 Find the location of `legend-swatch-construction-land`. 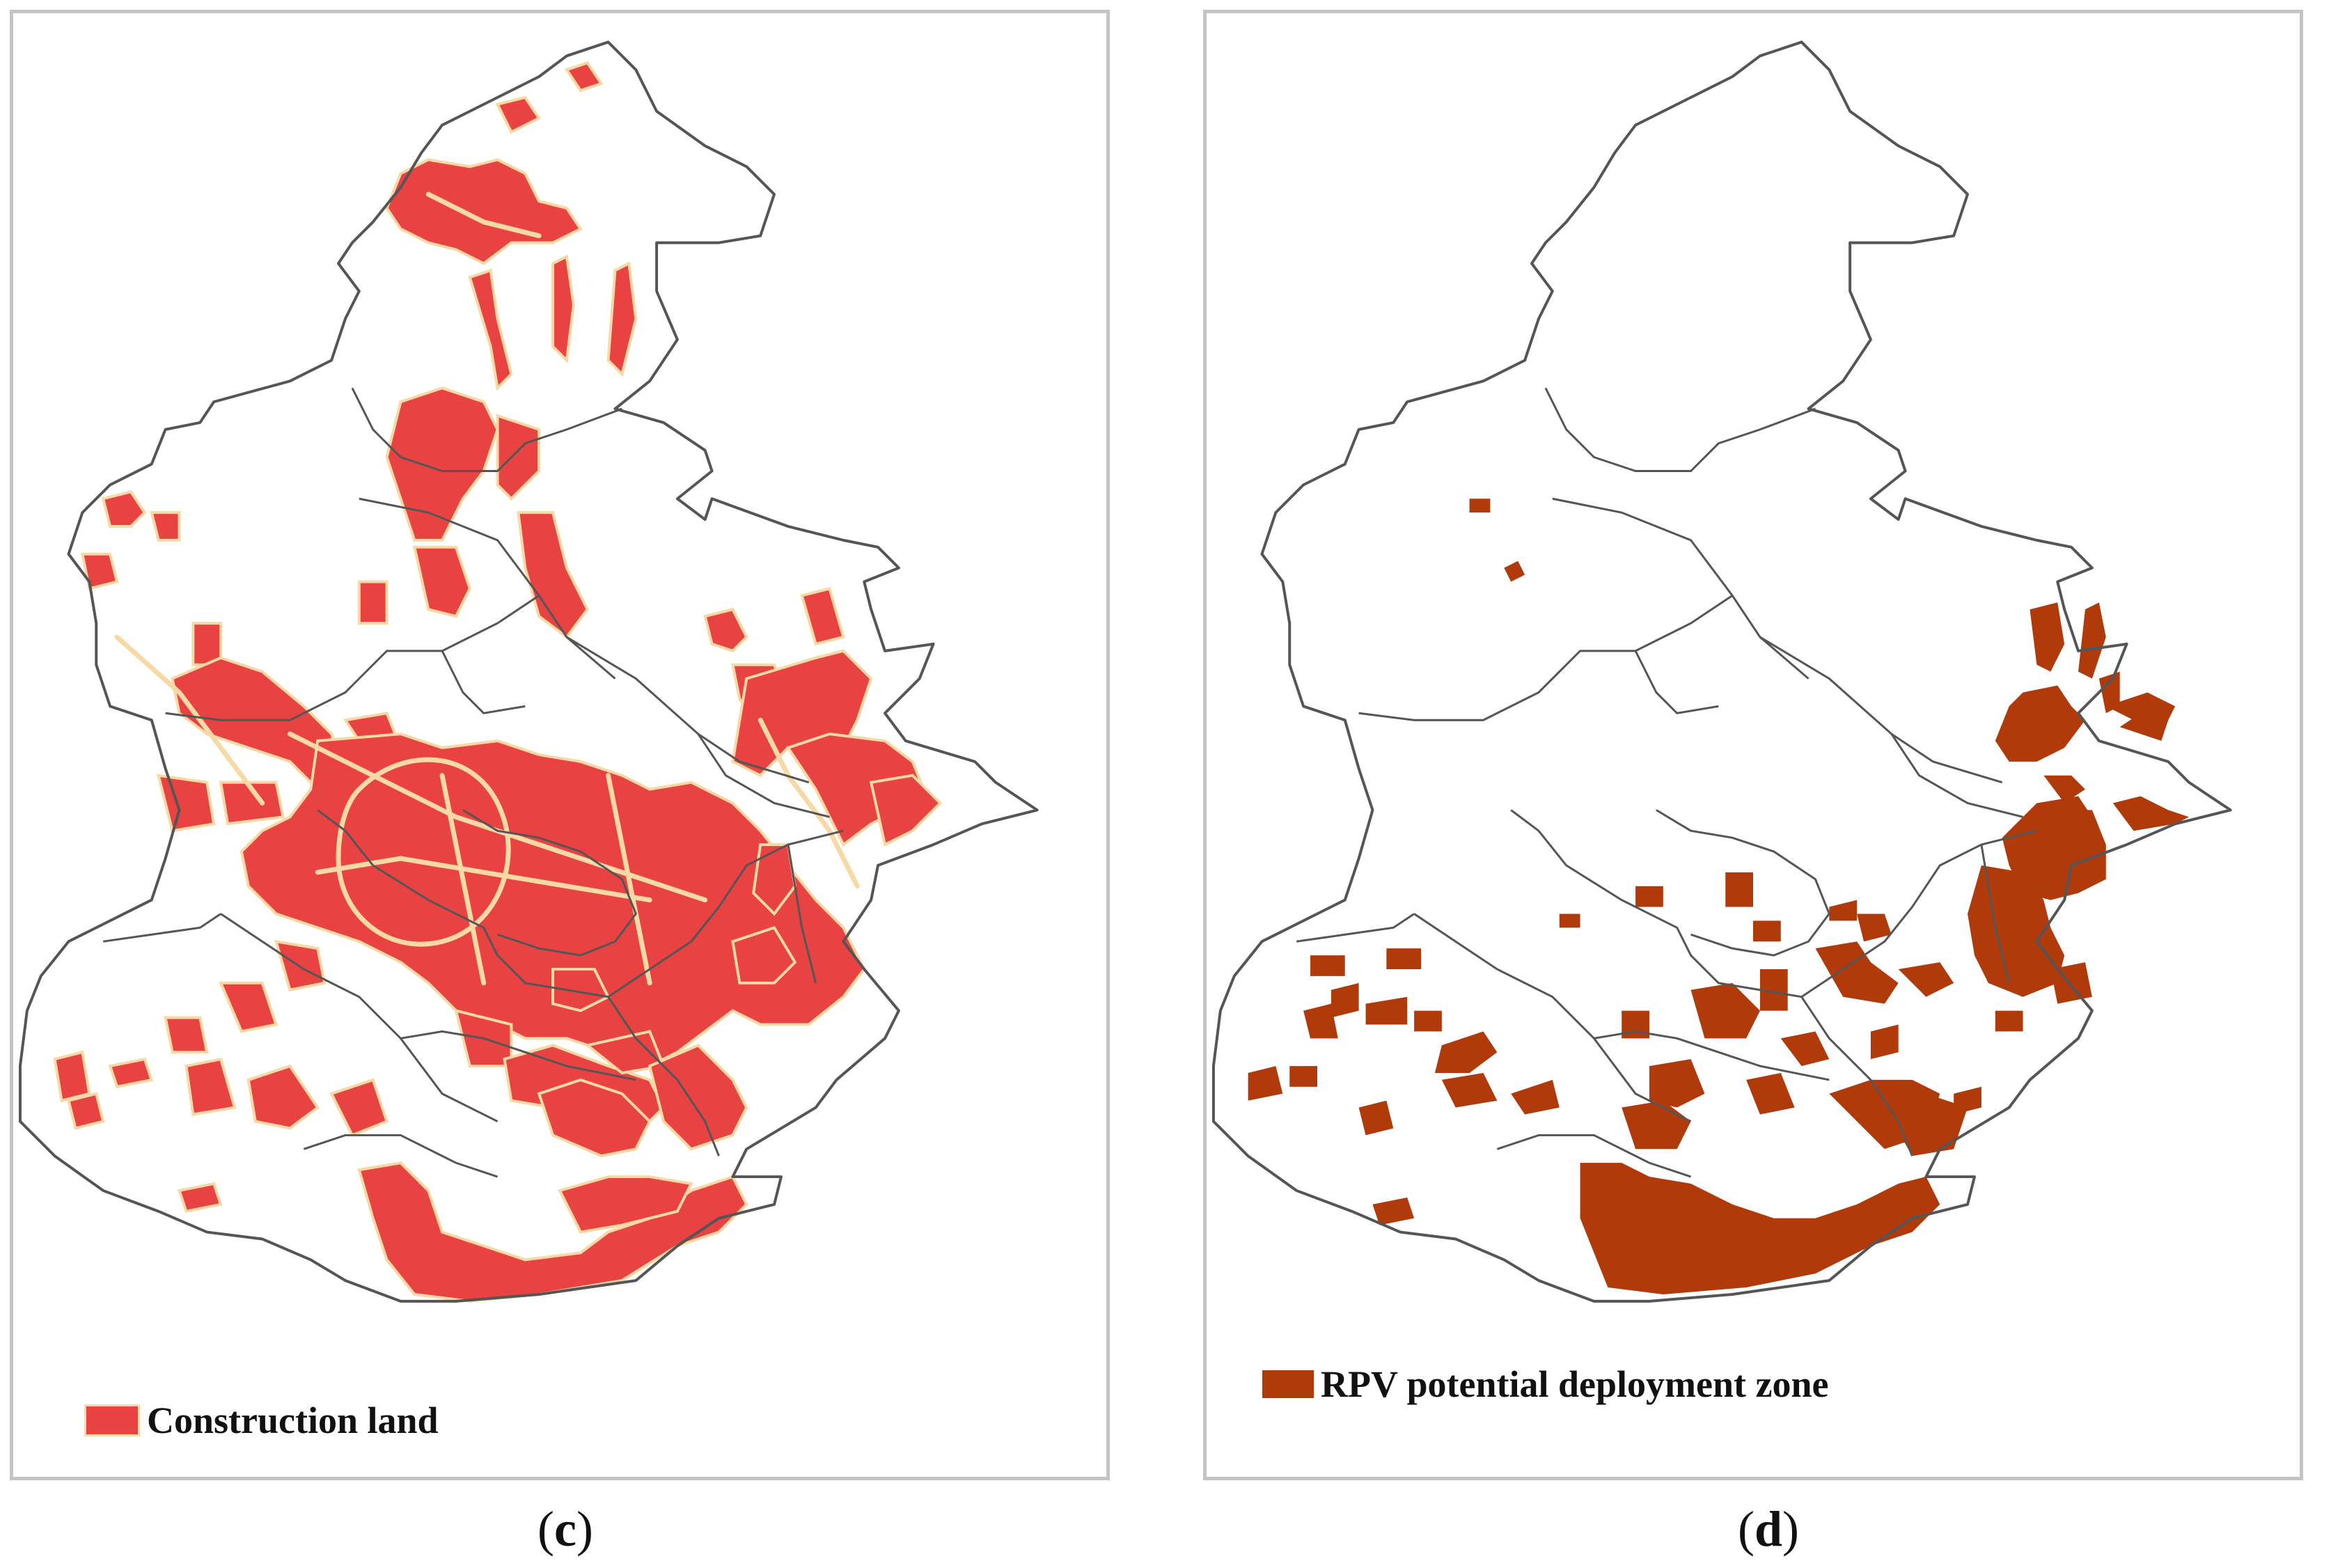

legend-swatch-construction-land is located at coordinates (112, 1420).